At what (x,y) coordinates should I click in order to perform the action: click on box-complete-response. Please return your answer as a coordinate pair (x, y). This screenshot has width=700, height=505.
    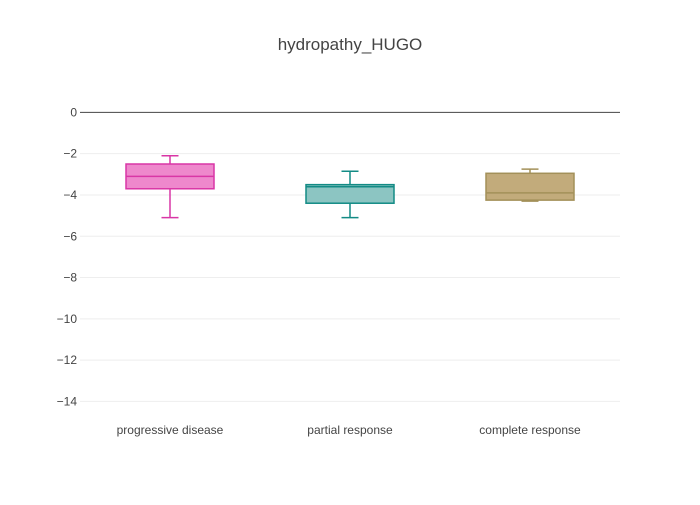
    Looking at the image, I should click on (530, 185).